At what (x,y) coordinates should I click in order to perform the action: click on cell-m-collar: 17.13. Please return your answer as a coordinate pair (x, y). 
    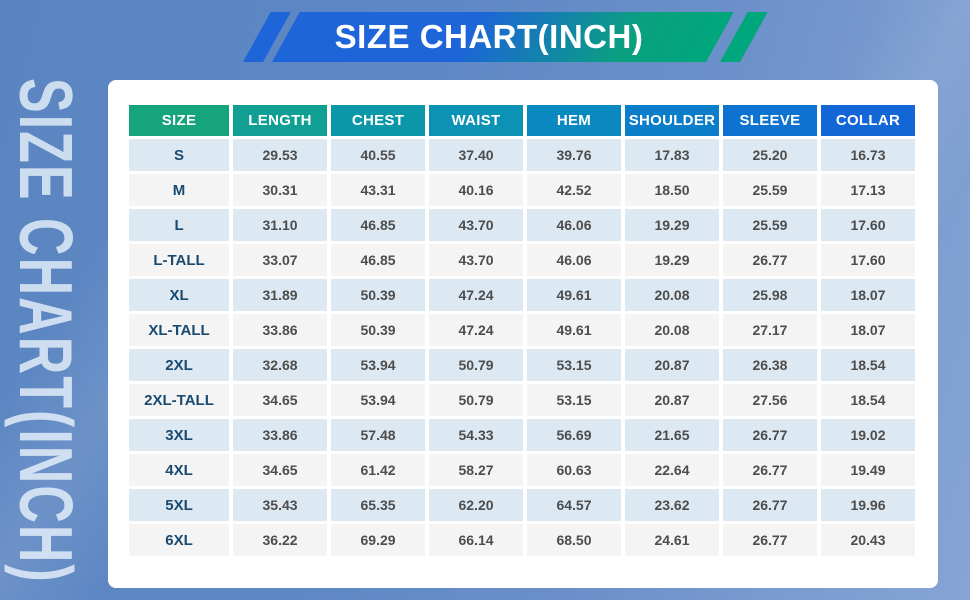
    Looking at the image, I should click on (867, 190).